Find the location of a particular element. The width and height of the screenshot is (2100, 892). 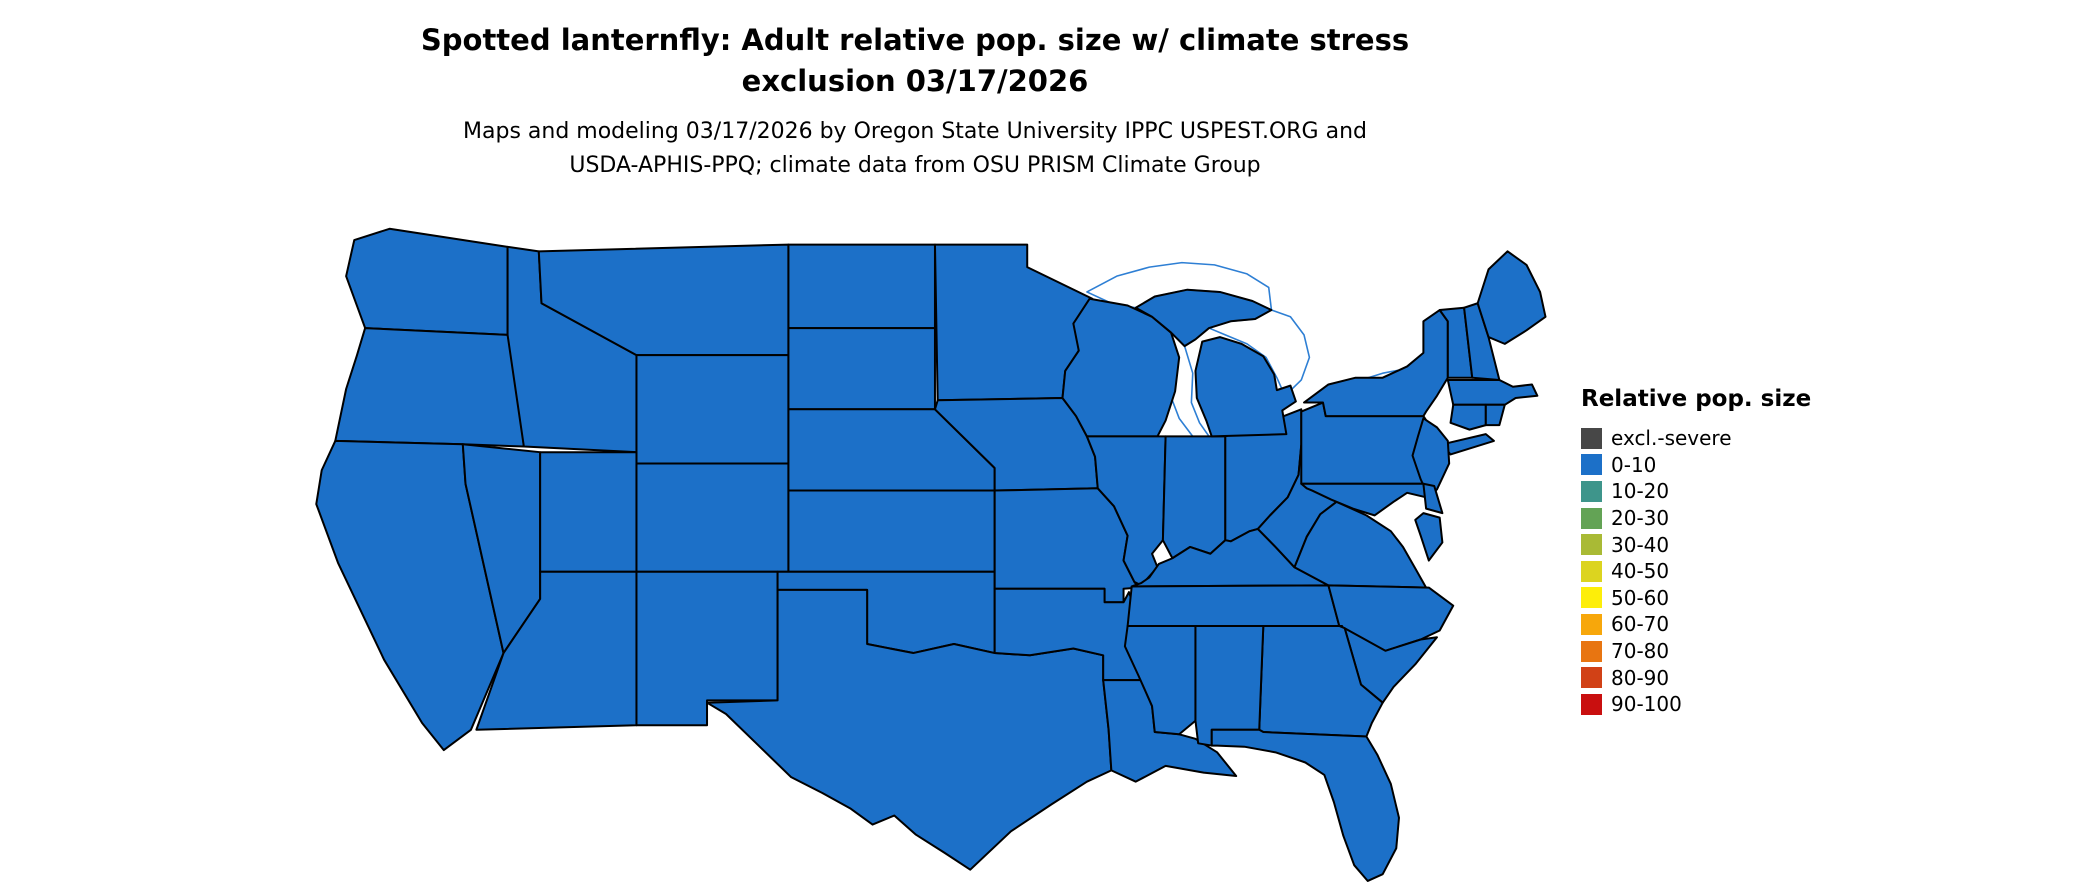

state-alabama is located at coordinates (1229, 686).